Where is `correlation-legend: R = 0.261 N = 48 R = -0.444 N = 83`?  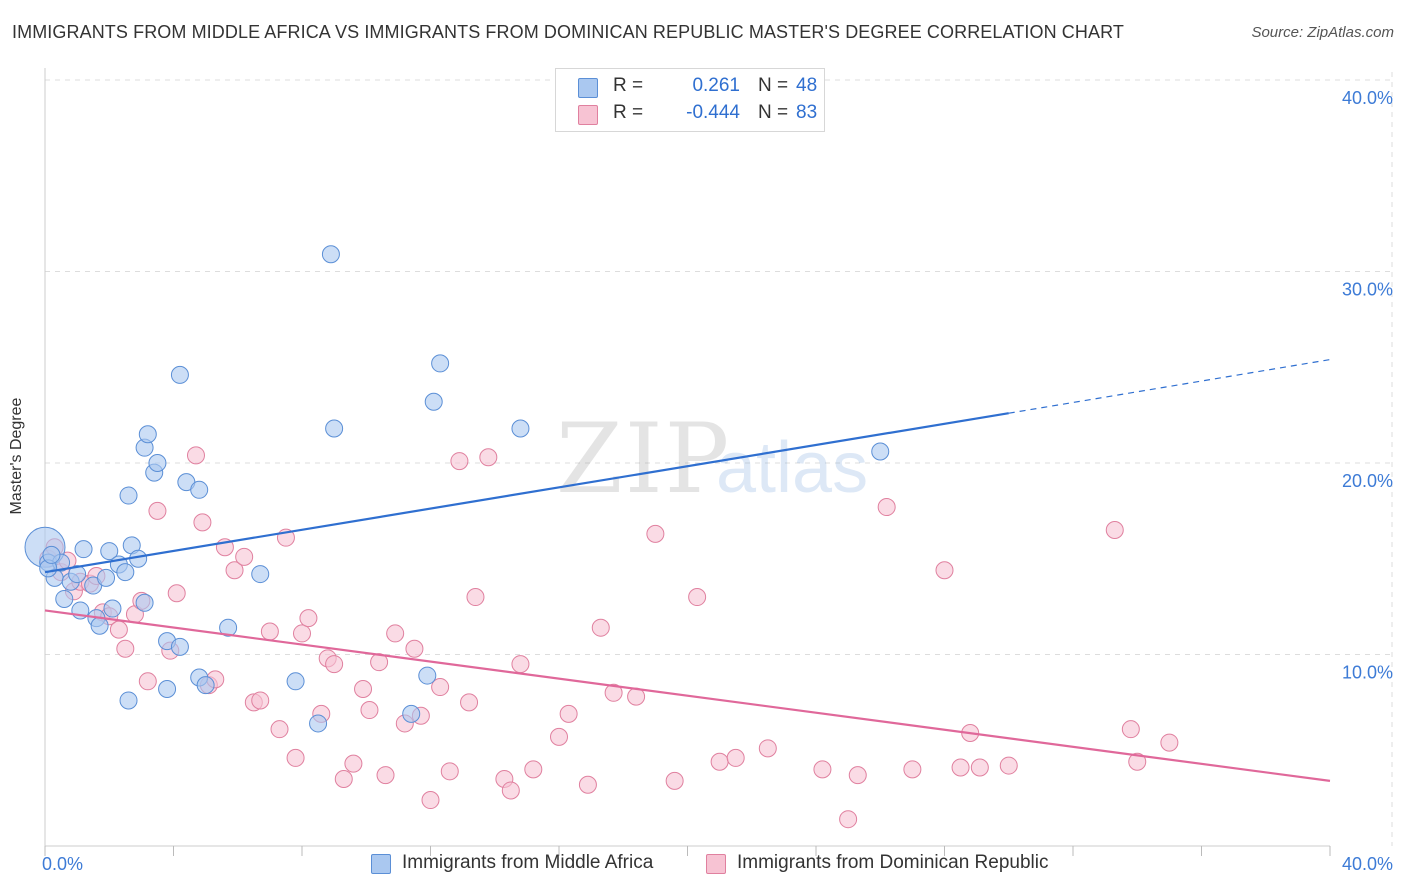 correlation-legend: R = 0.261 N = 48 R = -0.444 N = 83 is located at coordinates (690, 100).